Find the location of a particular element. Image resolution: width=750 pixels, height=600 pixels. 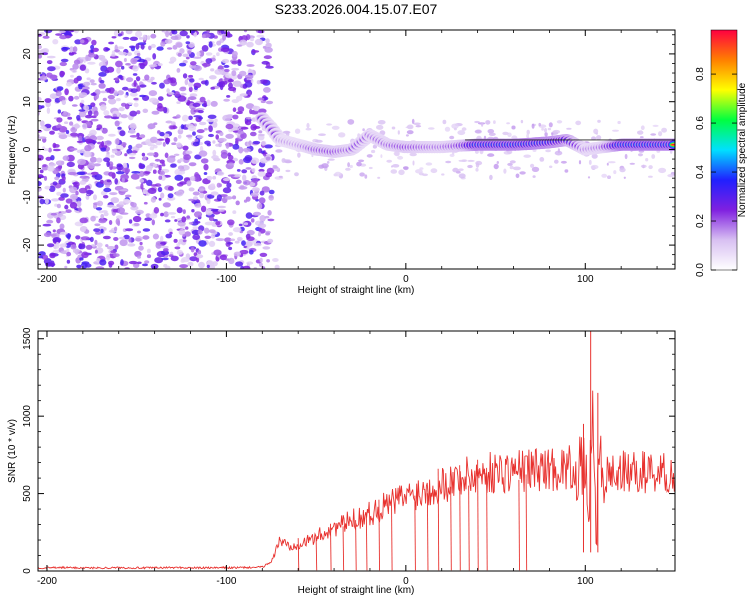

colorbar-tick-label: 0.0 is located at coordinates (700, 270).